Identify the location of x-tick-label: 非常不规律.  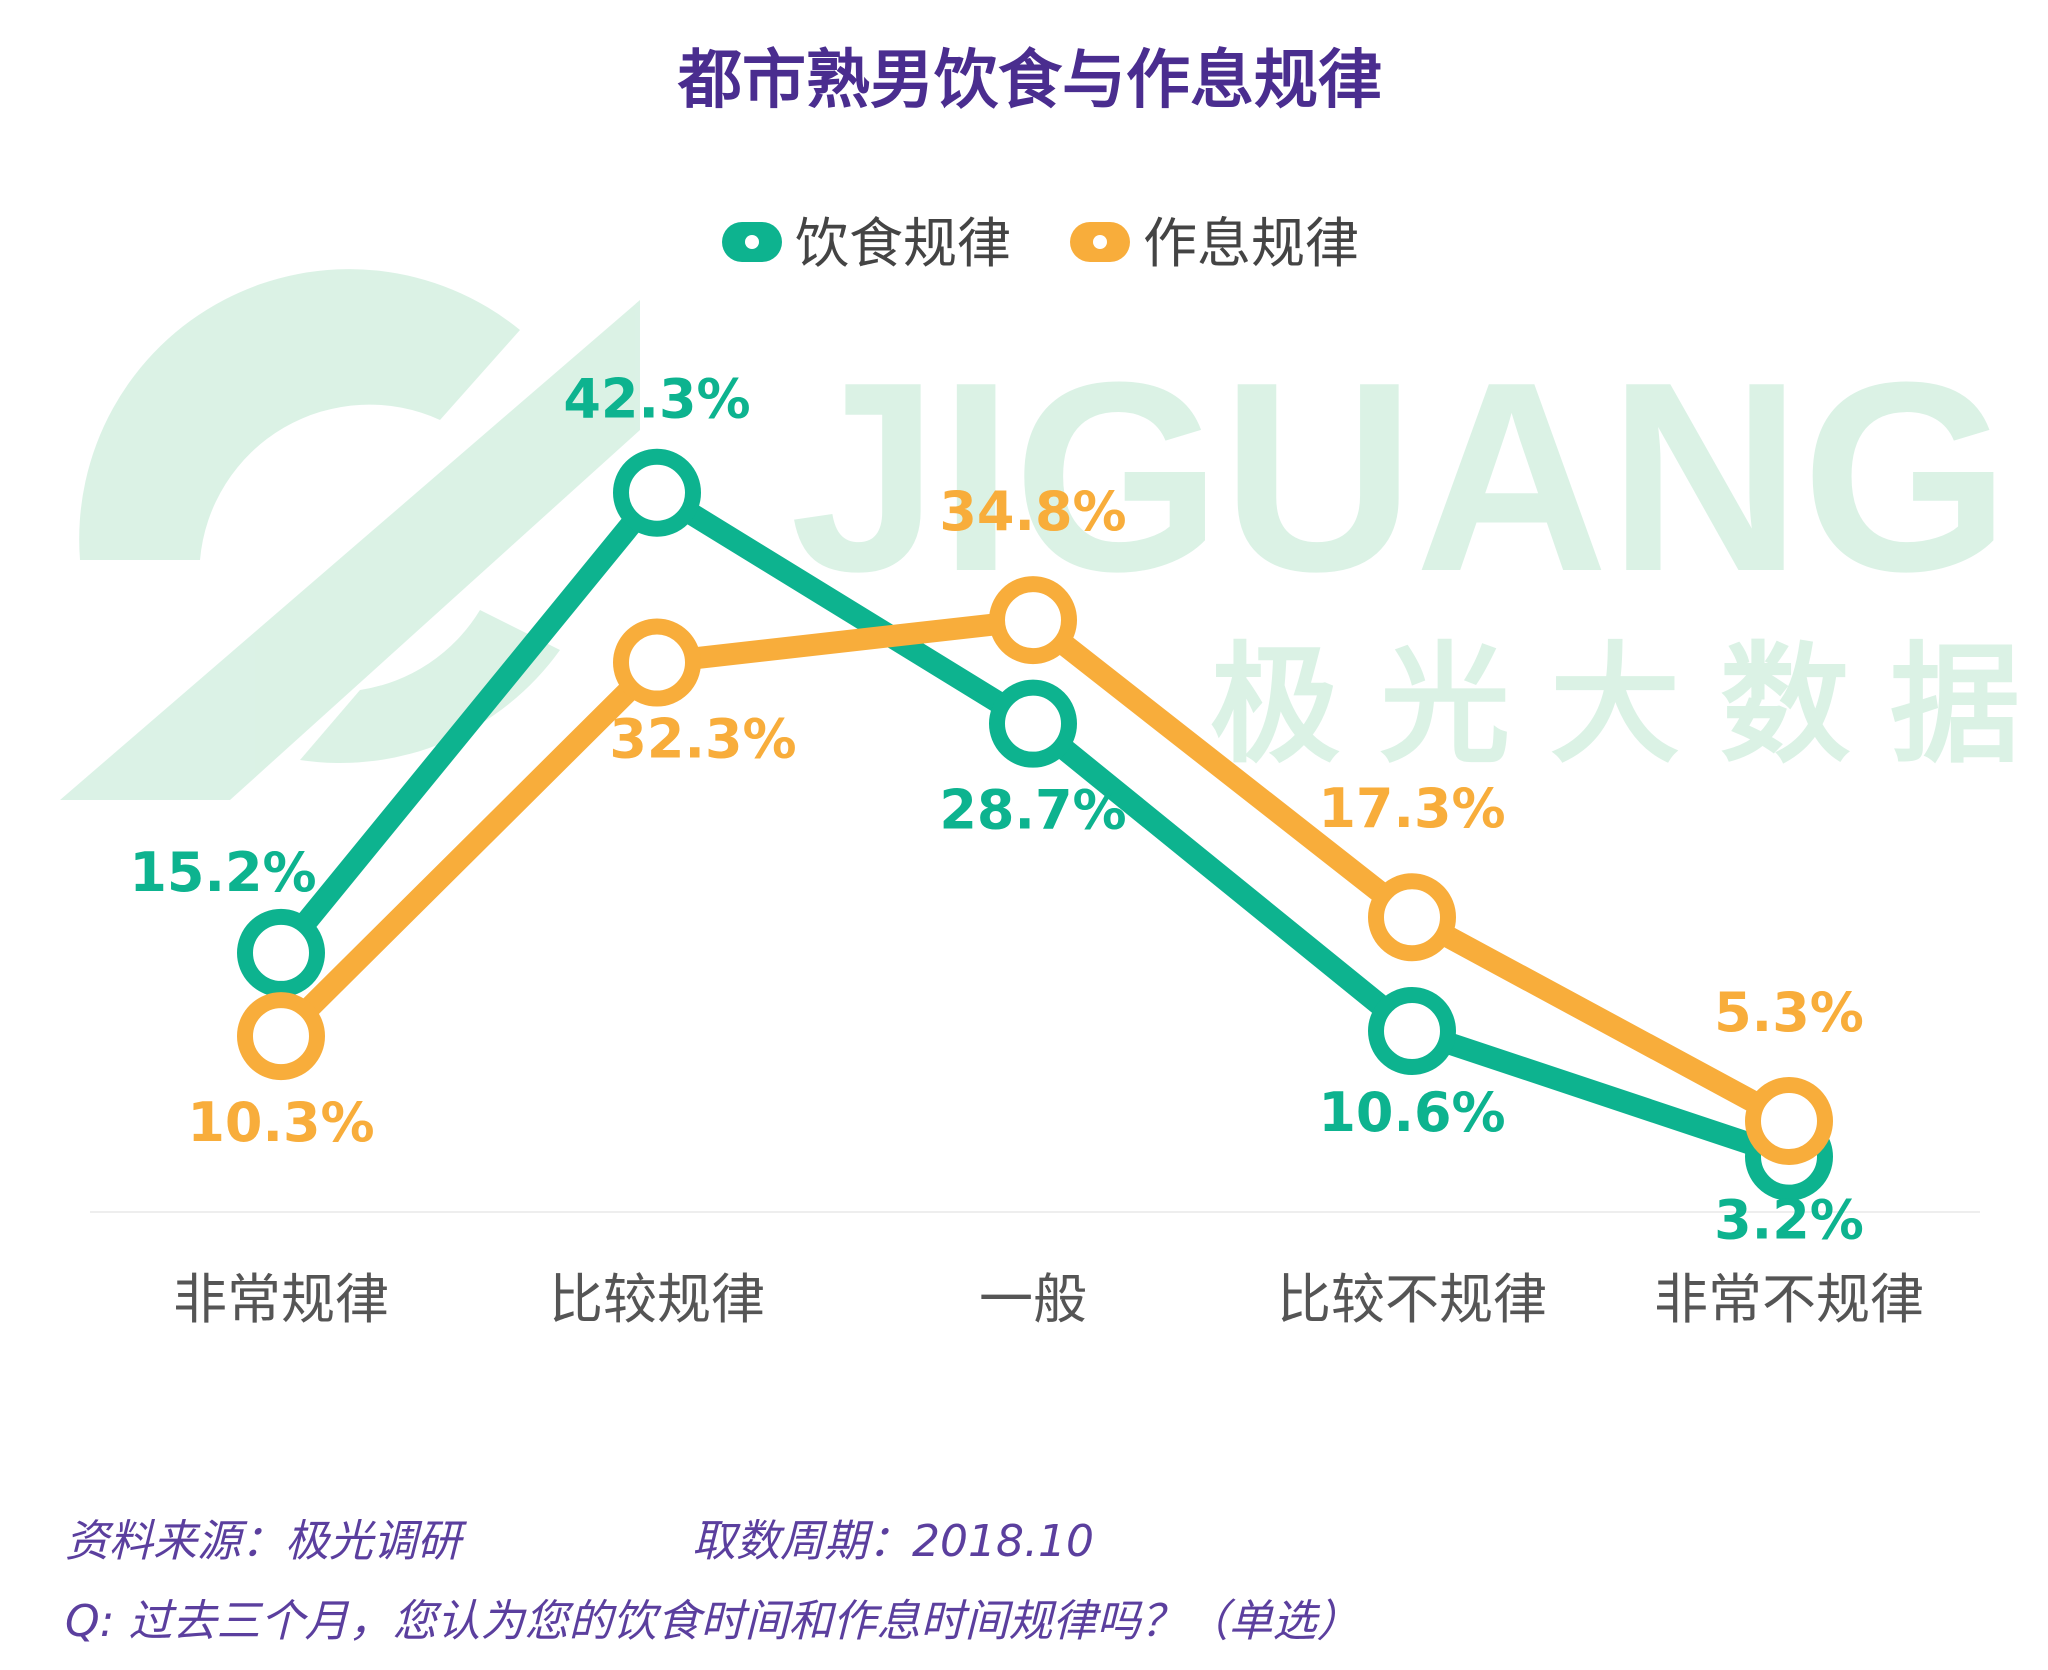
(1789, 1299).